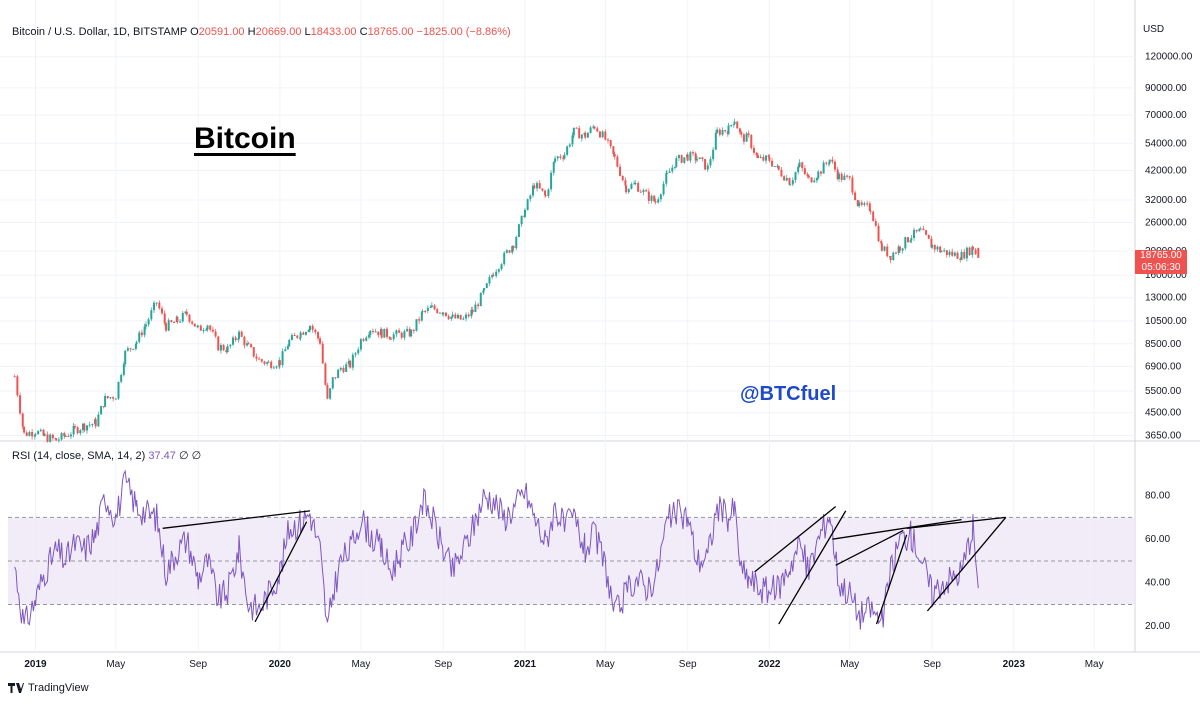 Image resolution: width=1200 pixels, height=705 pixels. Describe the element at coordinates (1161, 262) in the screenshot. I see `last-price-tag: 18765.00 05:06:30` at that location.